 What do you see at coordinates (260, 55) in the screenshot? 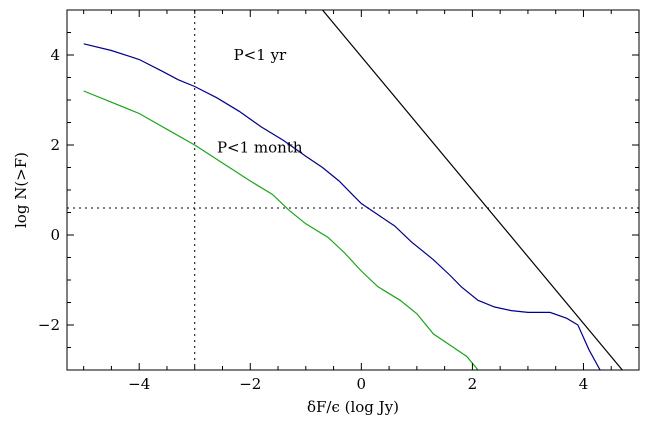
I see `annotation-label: P<1 yr` at bounding box center [260, 55].